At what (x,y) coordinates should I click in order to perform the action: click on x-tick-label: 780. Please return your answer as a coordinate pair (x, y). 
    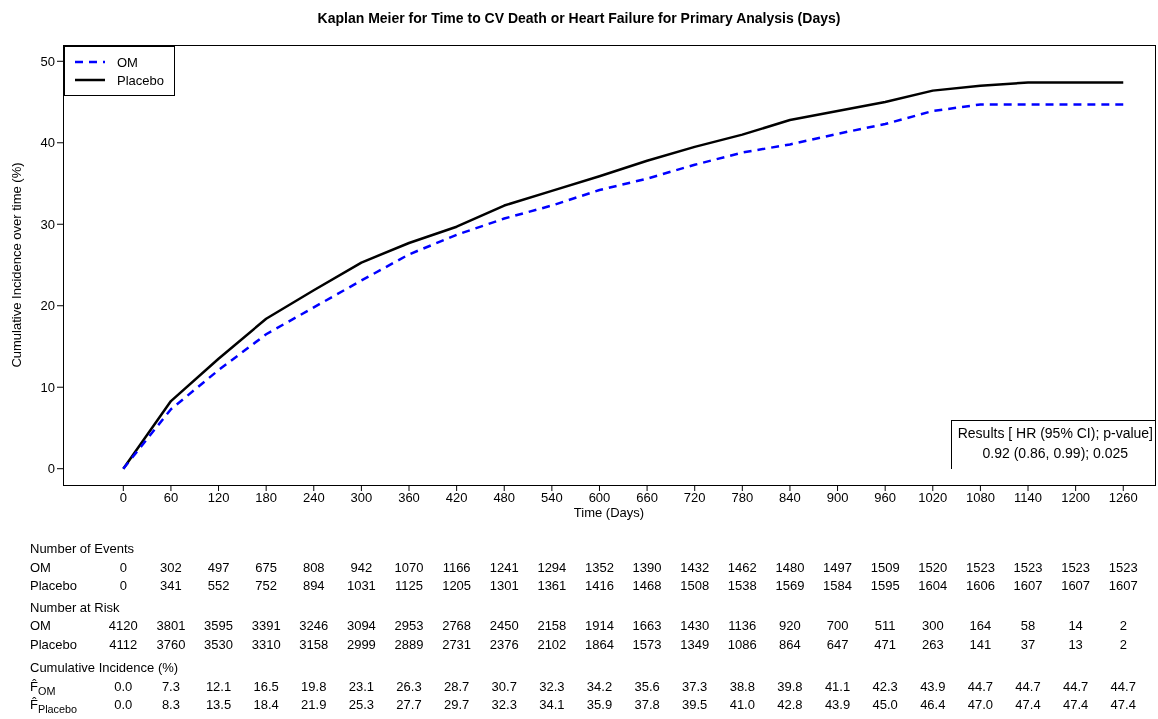
    Looking at the image, I should click on (742, 498).